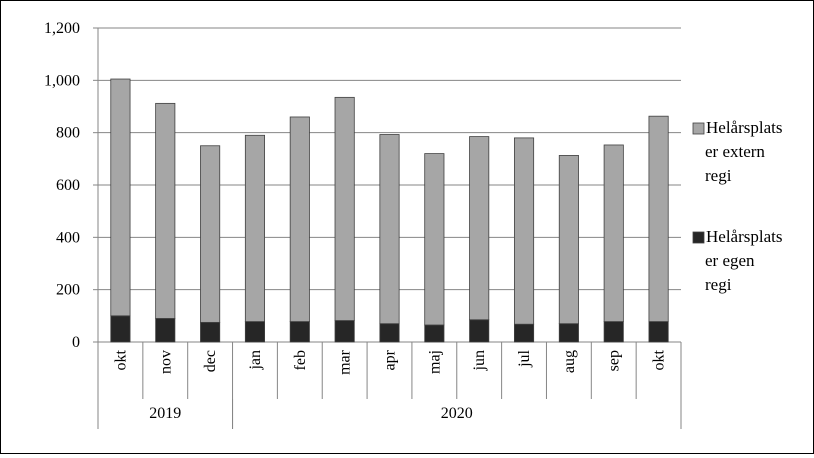 The height and width of the screenshot is (458, 814). I want to click on group-label: 2019, so click(165, 413).